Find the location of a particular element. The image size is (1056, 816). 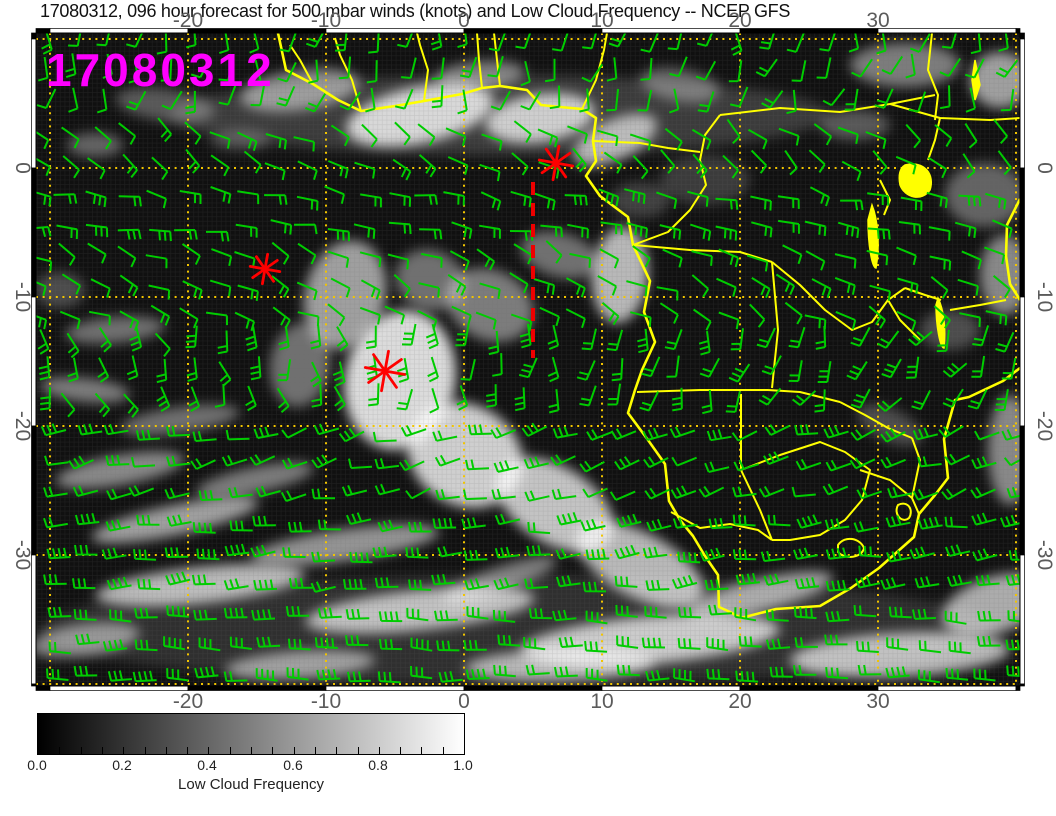

colorbar-title: Low Cloud Frequency is located at coordinates (251, 784).